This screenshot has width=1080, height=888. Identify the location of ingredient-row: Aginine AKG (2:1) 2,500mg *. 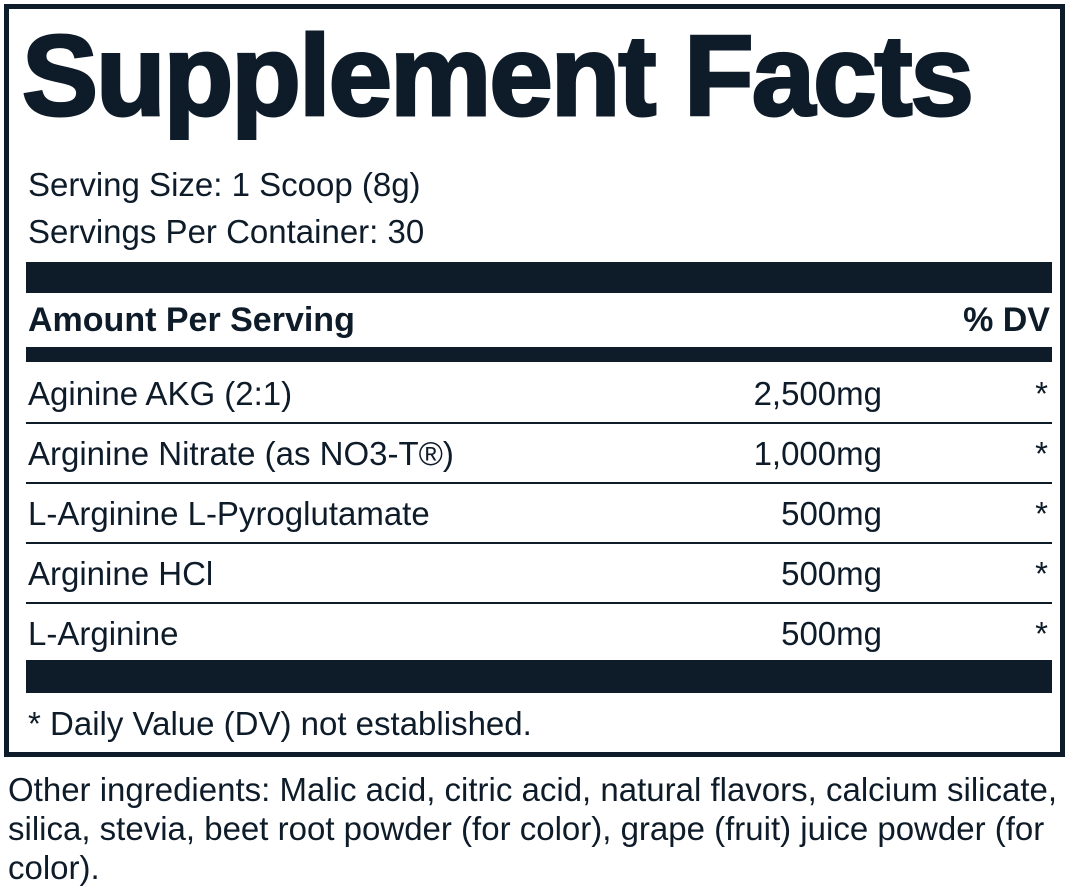
(539, 393).